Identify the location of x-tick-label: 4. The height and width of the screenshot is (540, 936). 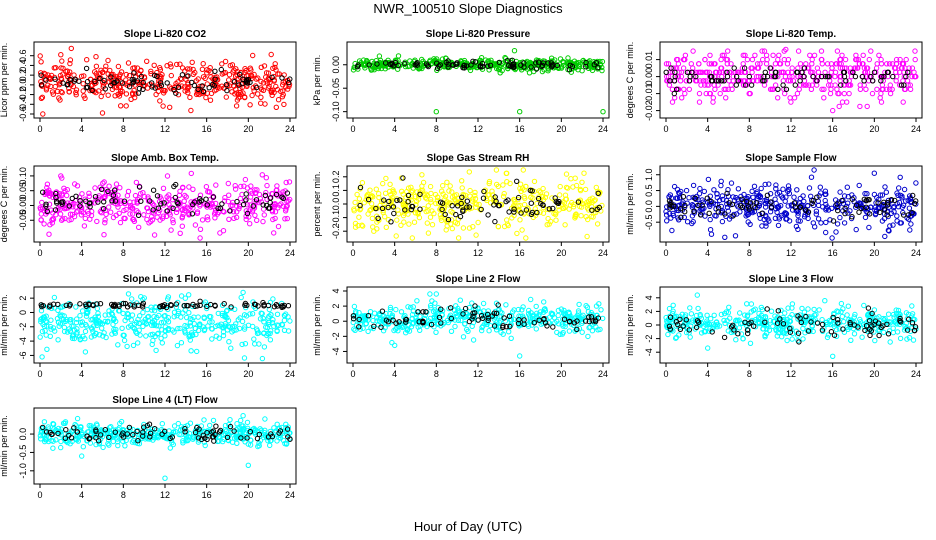
(707, 129).